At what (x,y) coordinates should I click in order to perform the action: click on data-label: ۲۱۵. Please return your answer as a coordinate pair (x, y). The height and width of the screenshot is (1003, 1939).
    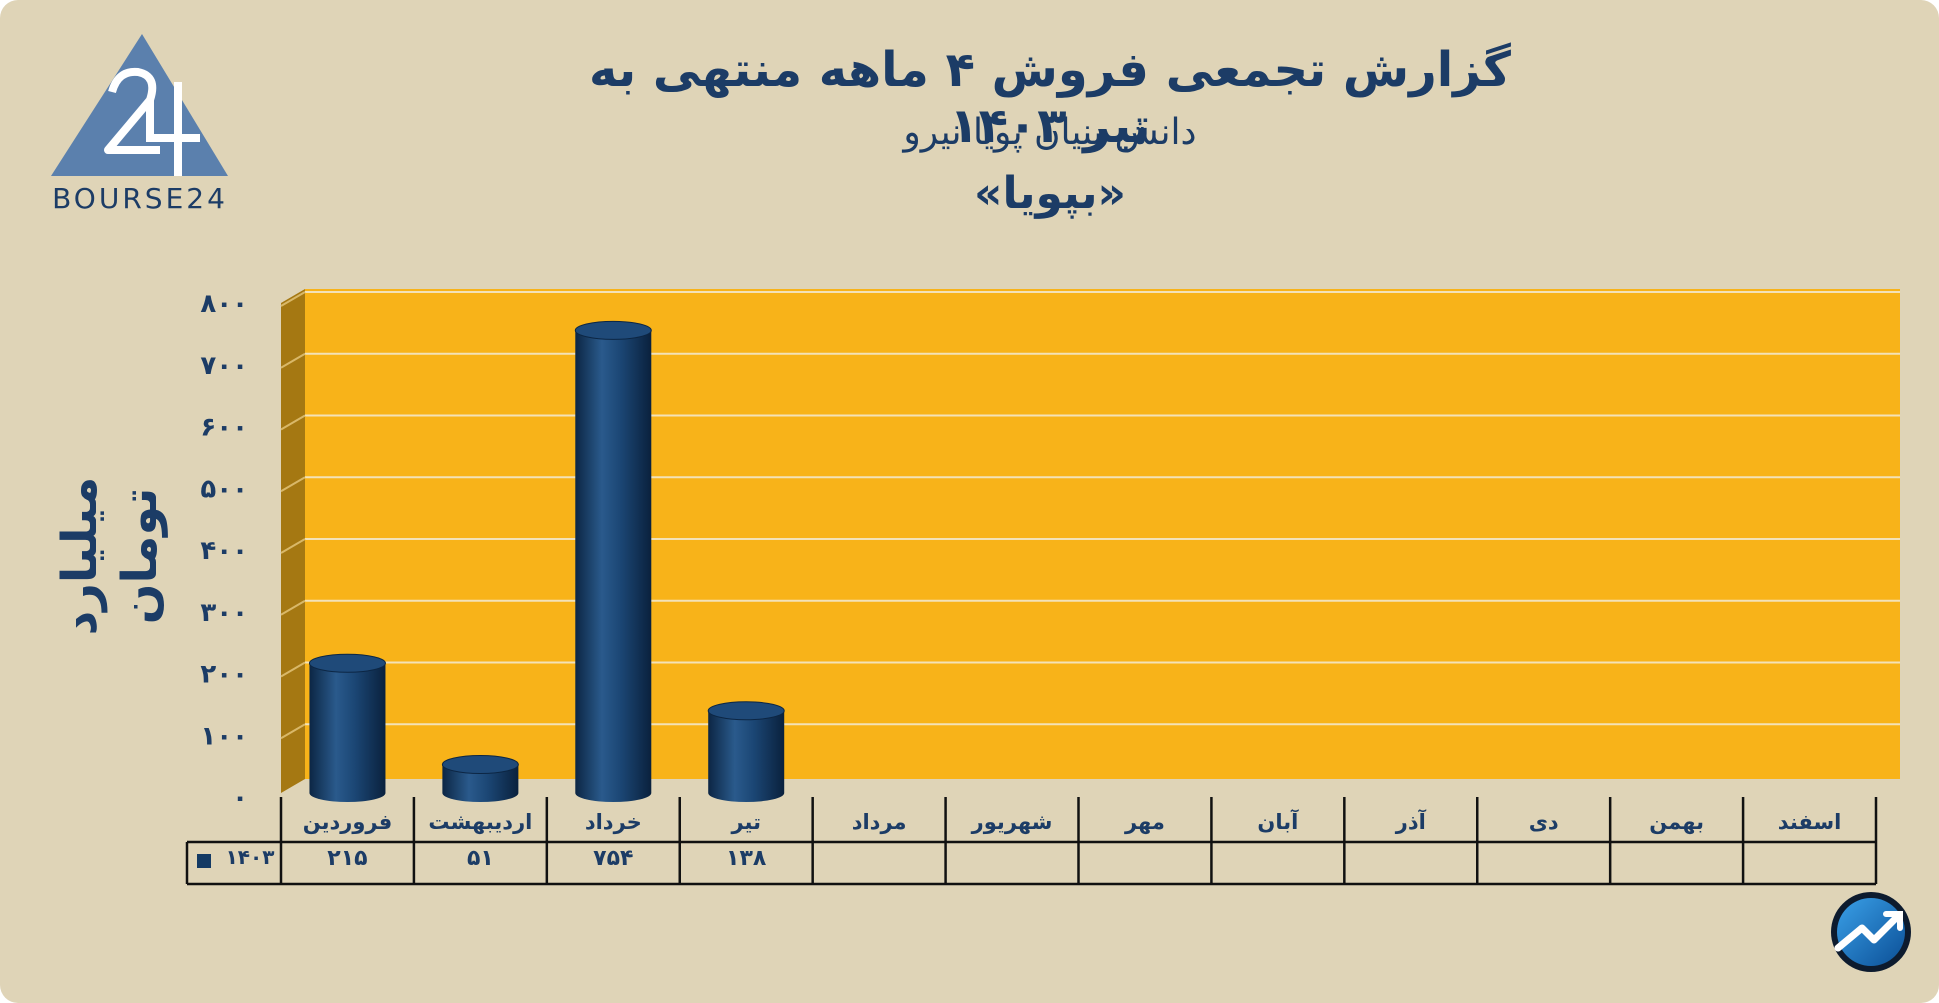
    Looking at the image, I should click on (347, 858).